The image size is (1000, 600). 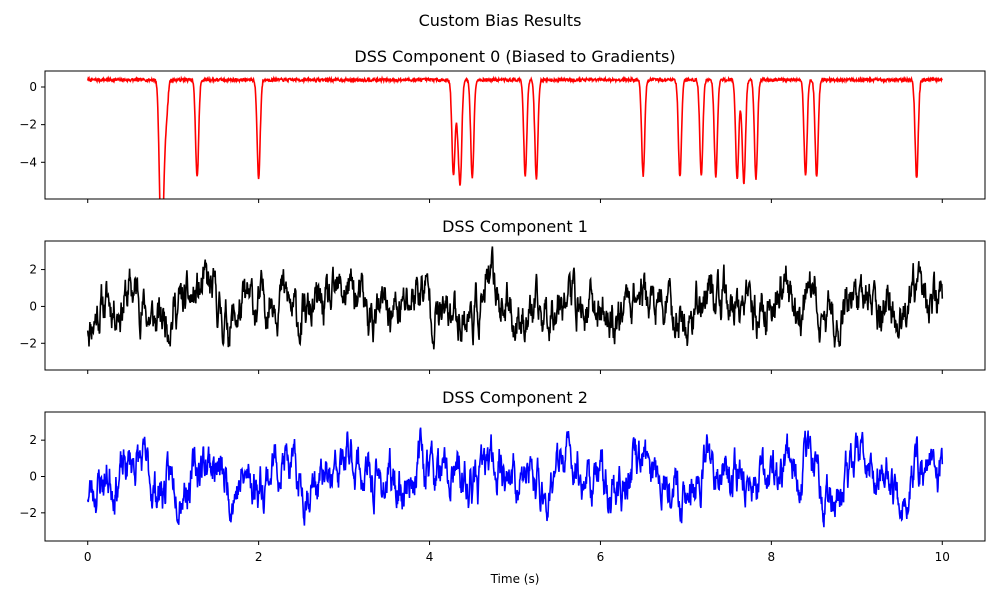 What do you see at coordinates (88, 557) in the screenshot?
I see `xtick-label-2-0: 0` at bounding box center [88, 557].